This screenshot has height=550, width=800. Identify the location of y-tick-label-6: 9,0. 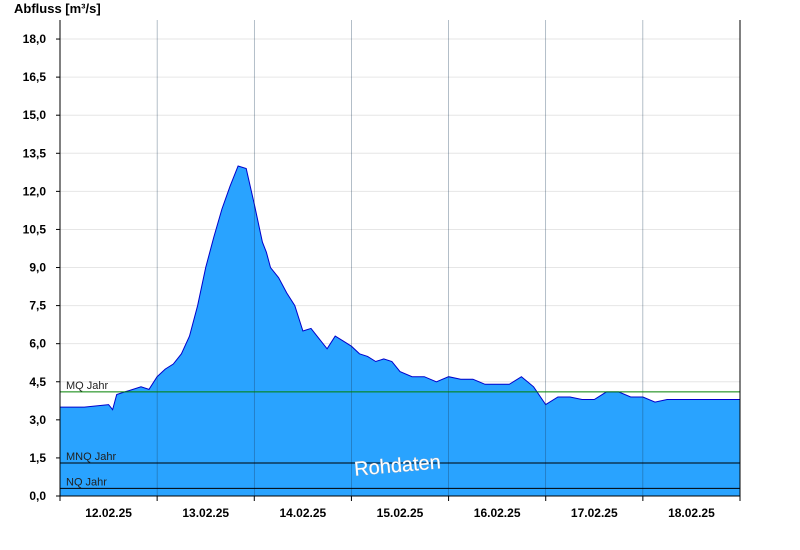
(37, 268).